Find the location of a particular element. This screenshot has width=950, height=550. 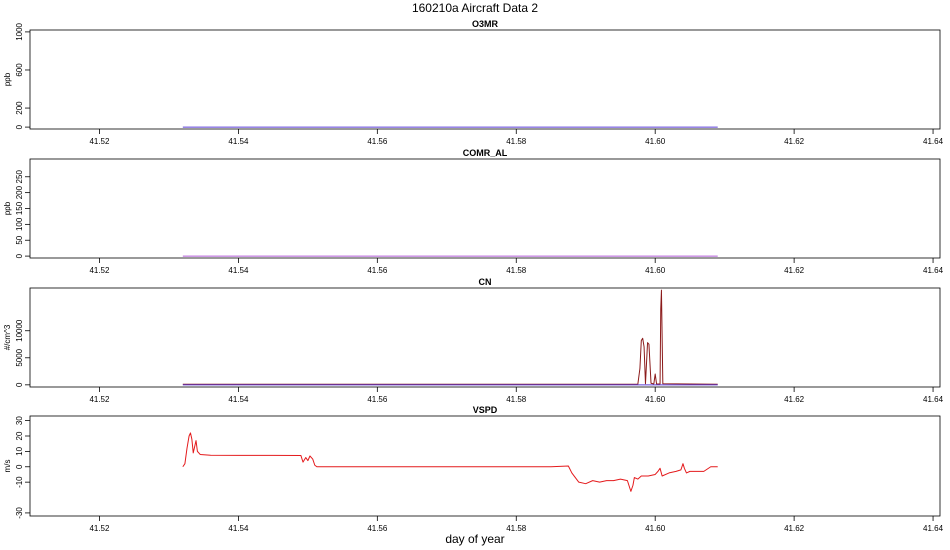

y-tick-label: 20 is located at coordinates (19, 435).